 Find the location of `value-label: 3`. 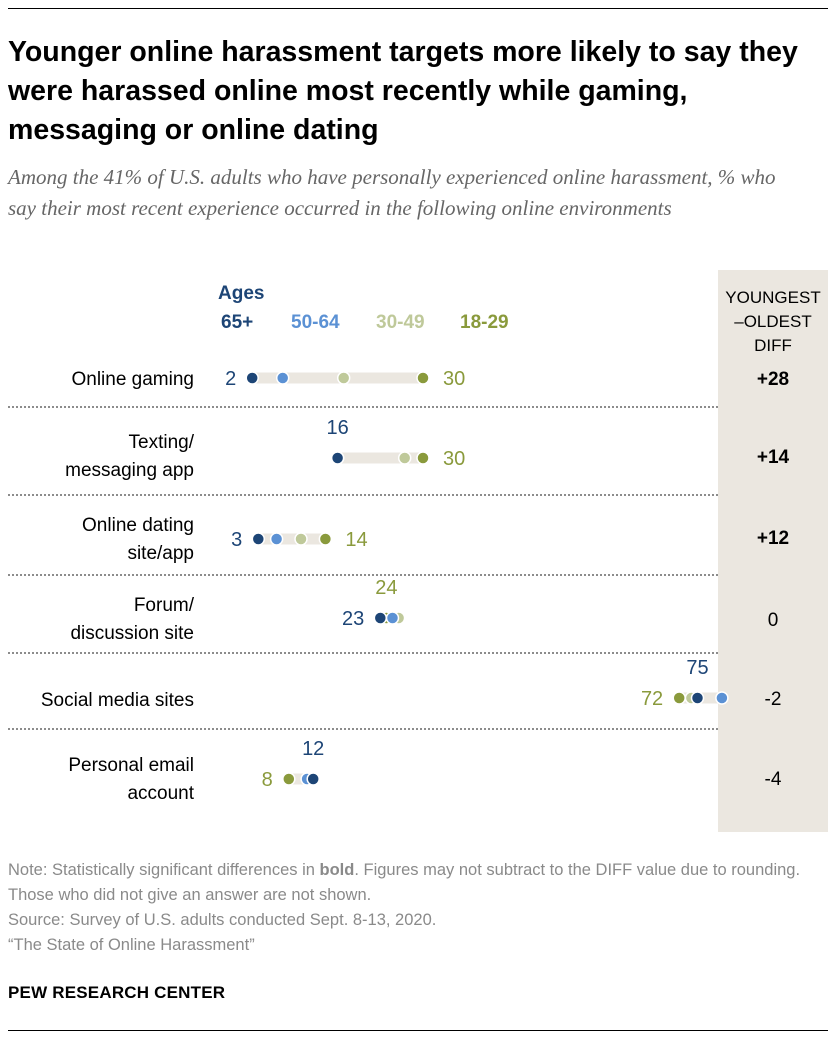

value-label: 3 is located at coordinates (236, 540).